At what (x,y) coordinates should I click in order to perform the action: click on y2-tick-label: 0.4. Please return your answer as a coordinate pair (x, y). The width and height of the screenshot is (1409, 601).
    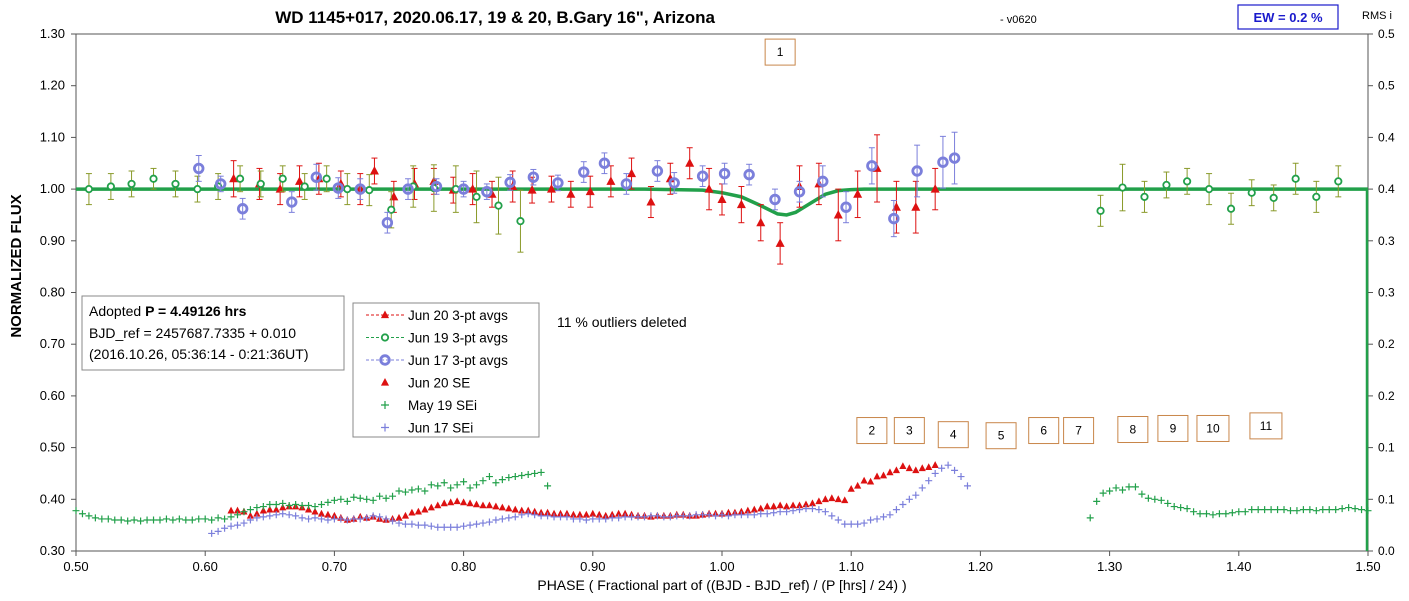
    Looking at the image, I should click on (1386, 137).